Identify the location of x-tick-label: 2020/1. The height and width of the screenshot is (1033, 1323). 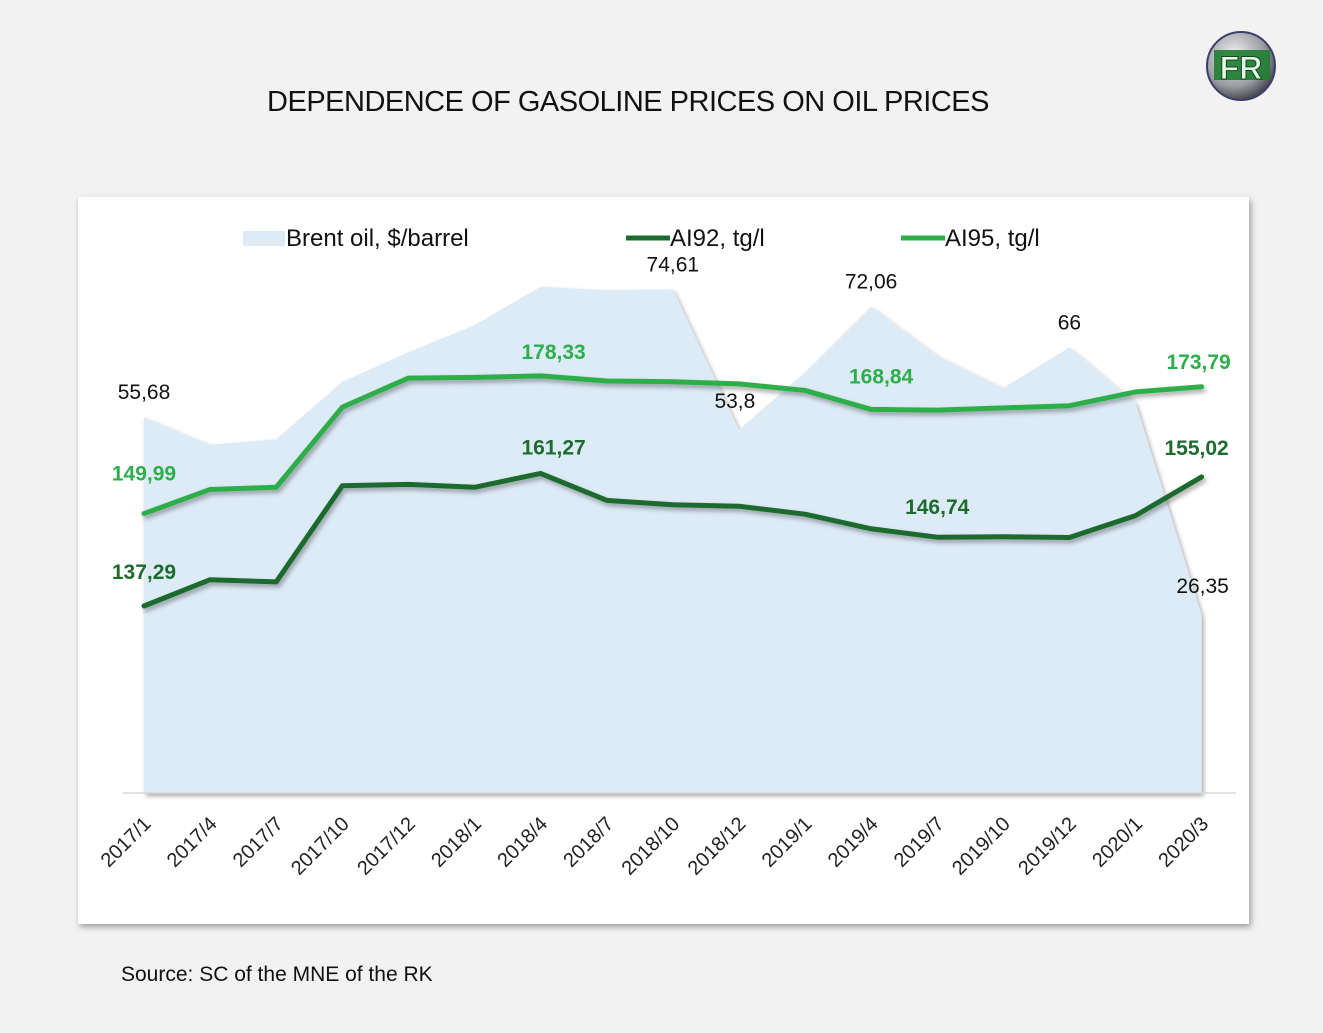
(1117, 842).